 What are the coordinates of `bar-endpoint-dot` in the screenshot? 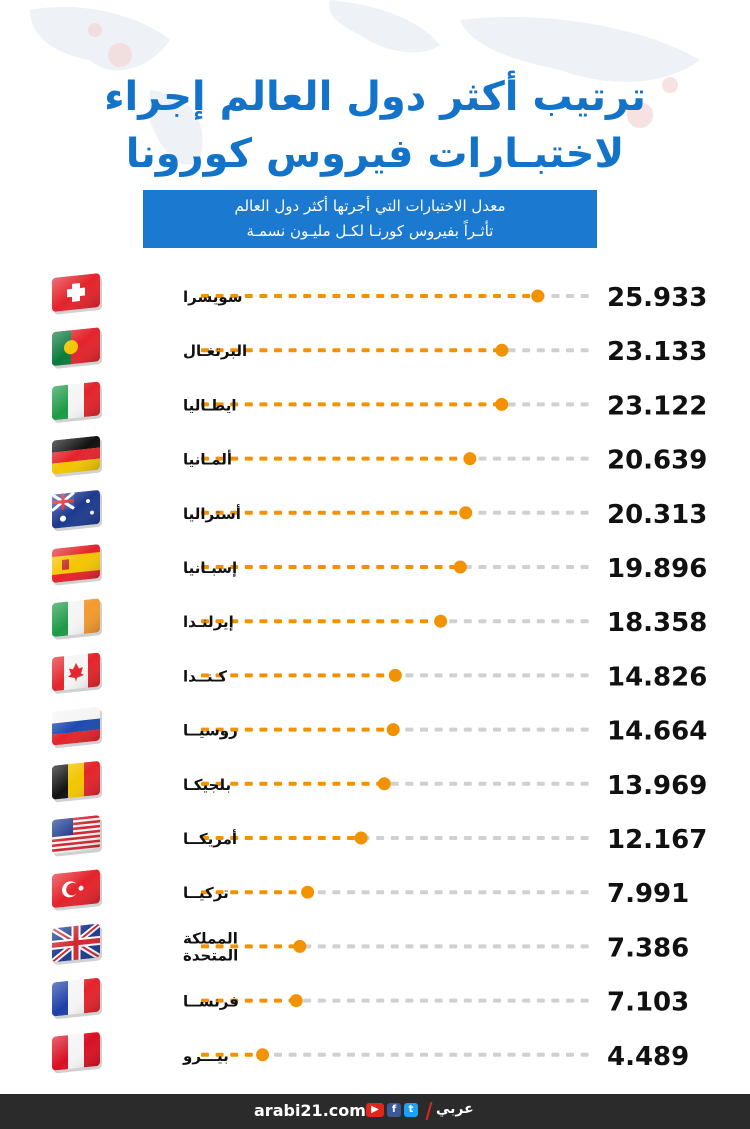 It's located at (384, 784).